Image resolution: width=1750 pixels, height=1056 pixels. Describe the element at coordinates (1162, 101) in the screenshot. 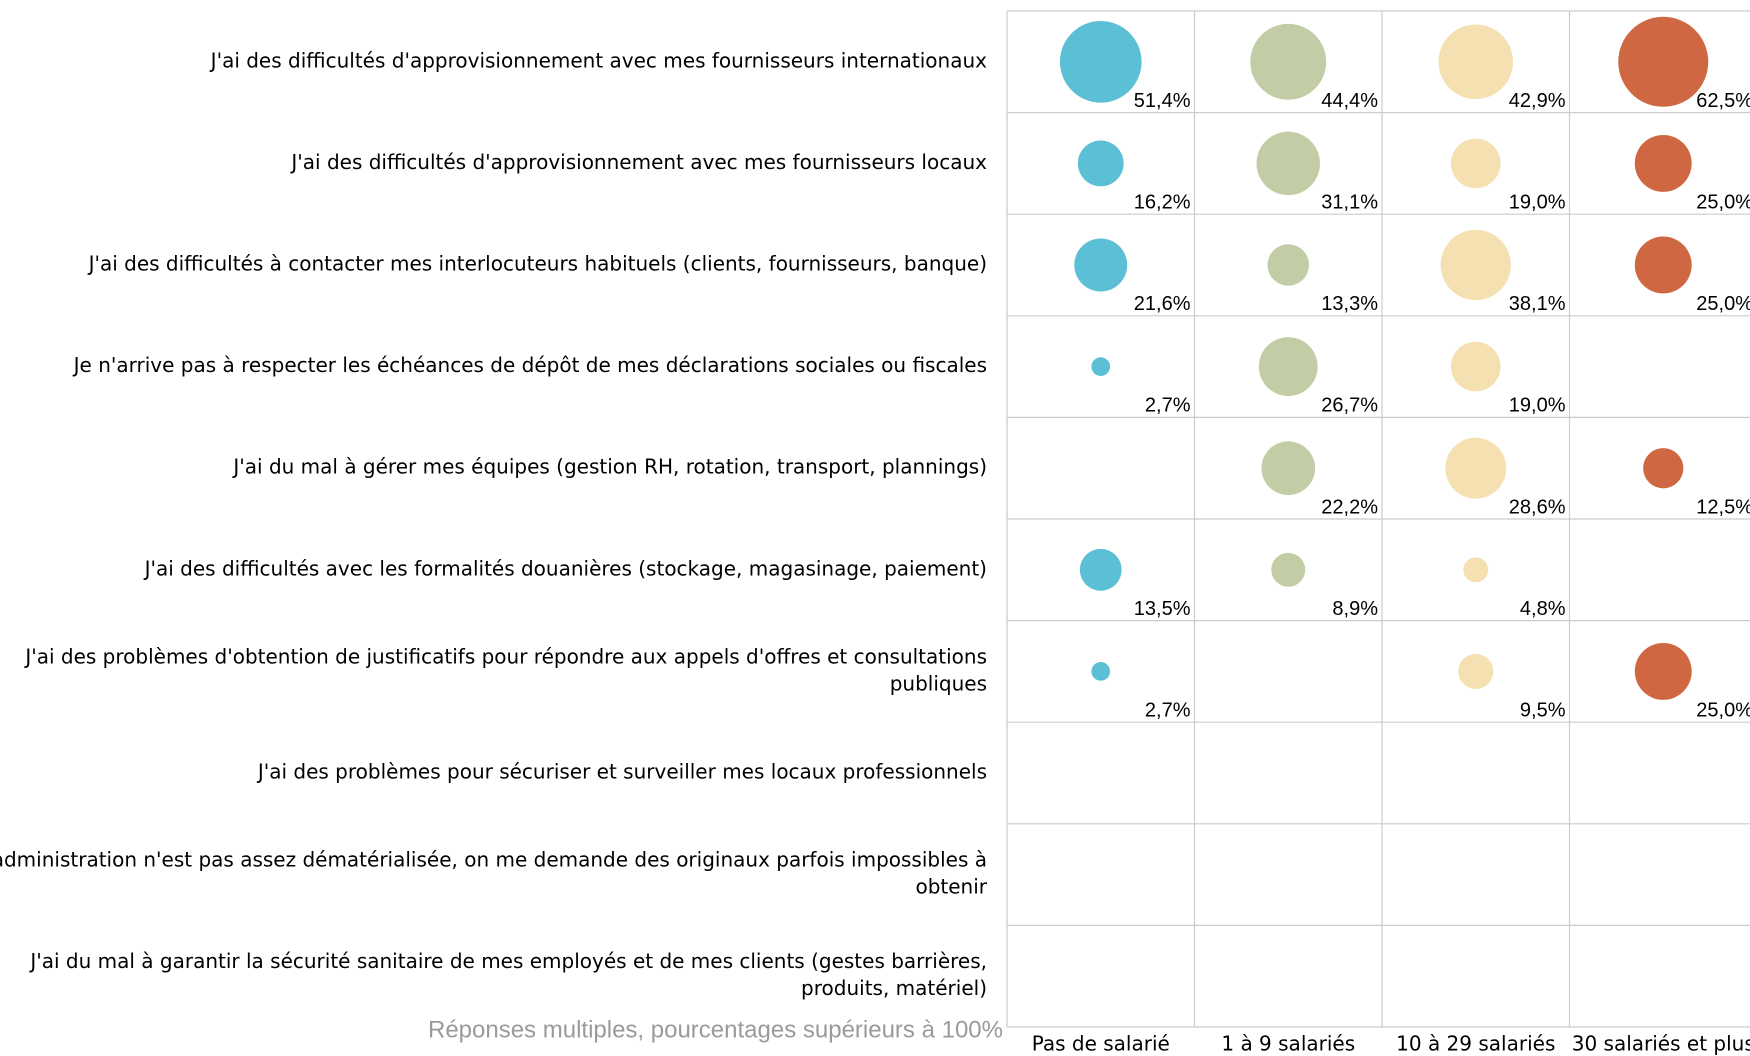

I see `value-label: 51,4%` at that location.